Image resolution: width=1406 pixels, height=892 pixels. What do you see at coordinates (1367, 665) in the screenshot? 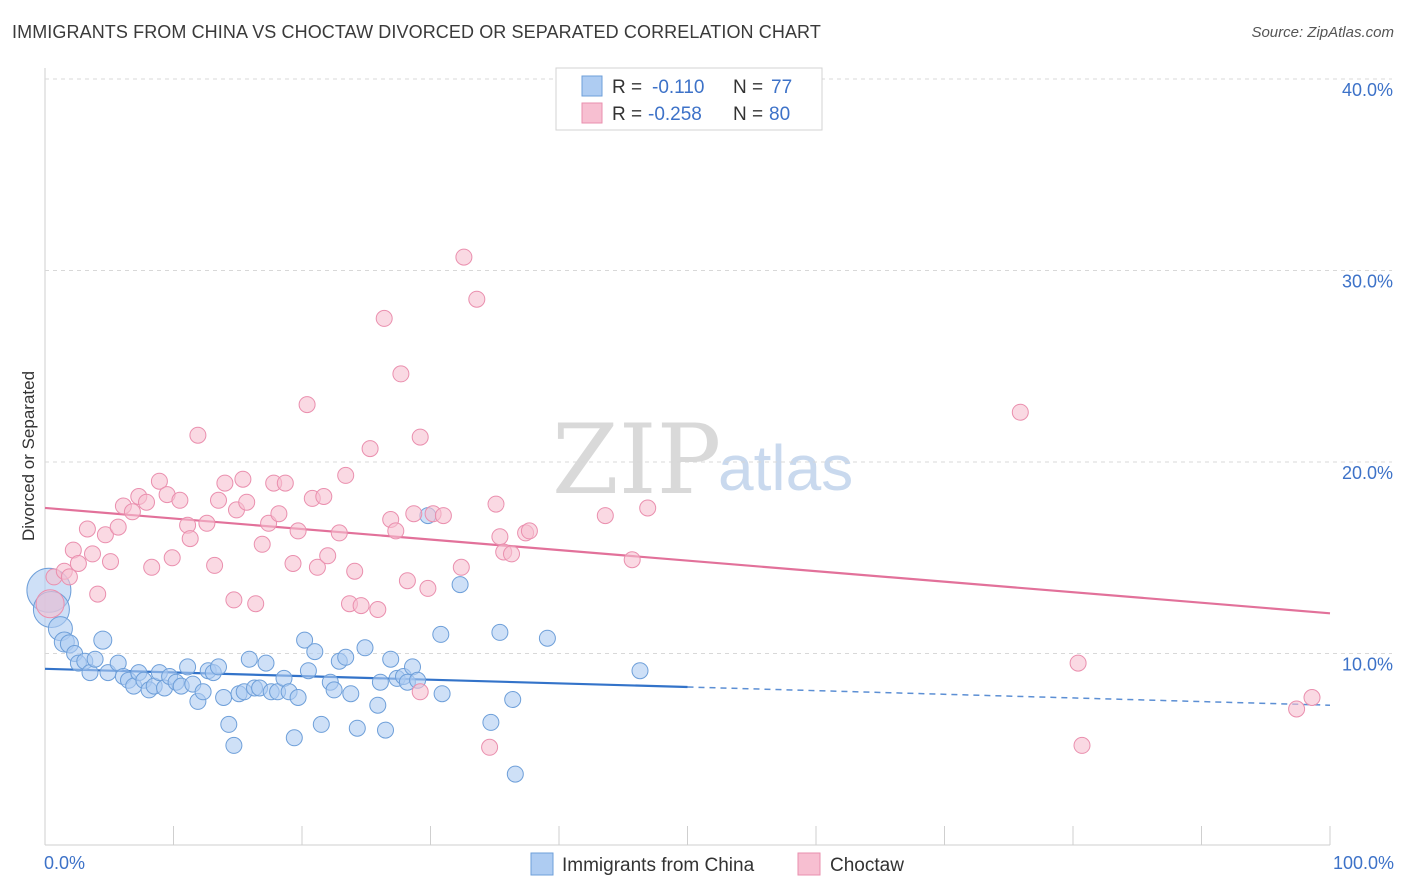
I see `y-tick-label-10: 10.0%` at bounding box center [1367, 665].